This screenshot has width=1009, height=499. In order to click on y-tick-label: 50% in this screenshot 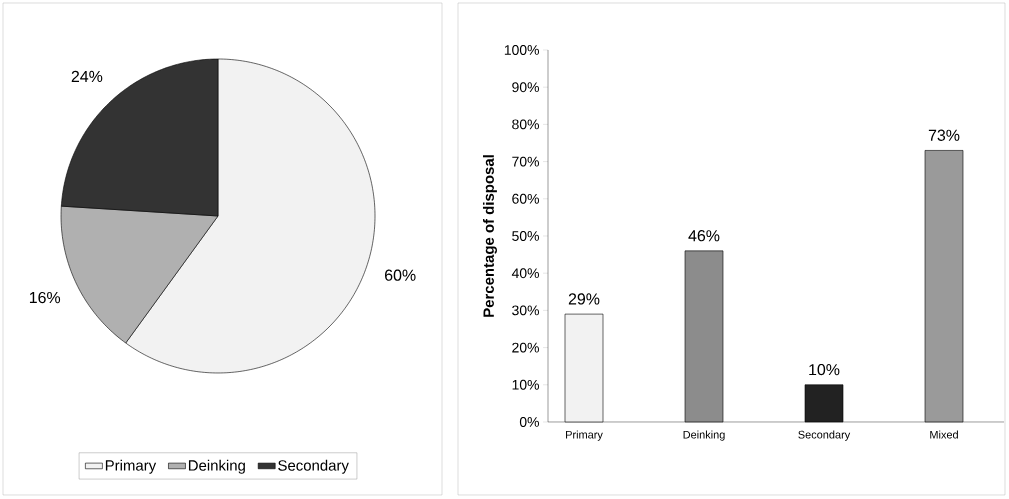, I will do `click(525, 236)`.